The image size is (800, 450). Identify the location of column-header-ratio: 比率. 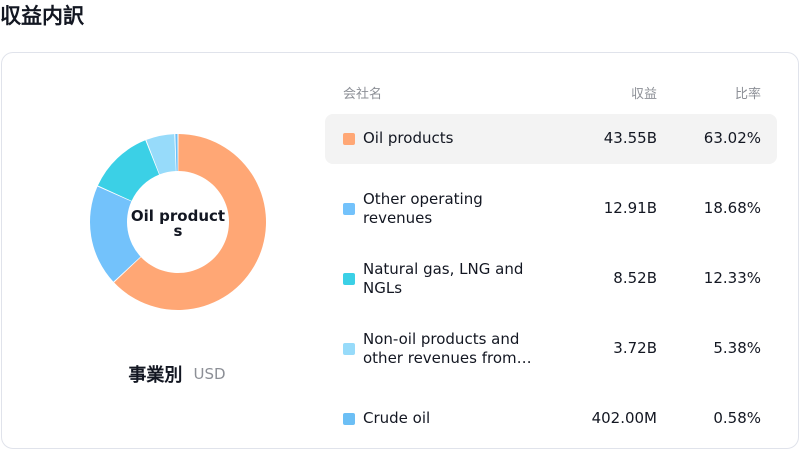
(747, 94).